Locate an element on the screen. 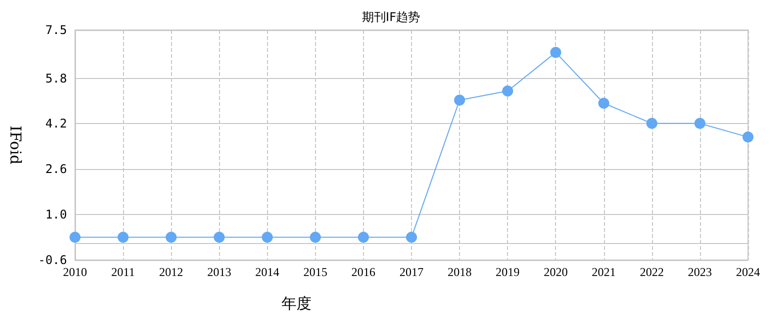 The height and width of the screenshot is (330, 782). y-axis-title: IFoid is located at coordinates (15, 145).